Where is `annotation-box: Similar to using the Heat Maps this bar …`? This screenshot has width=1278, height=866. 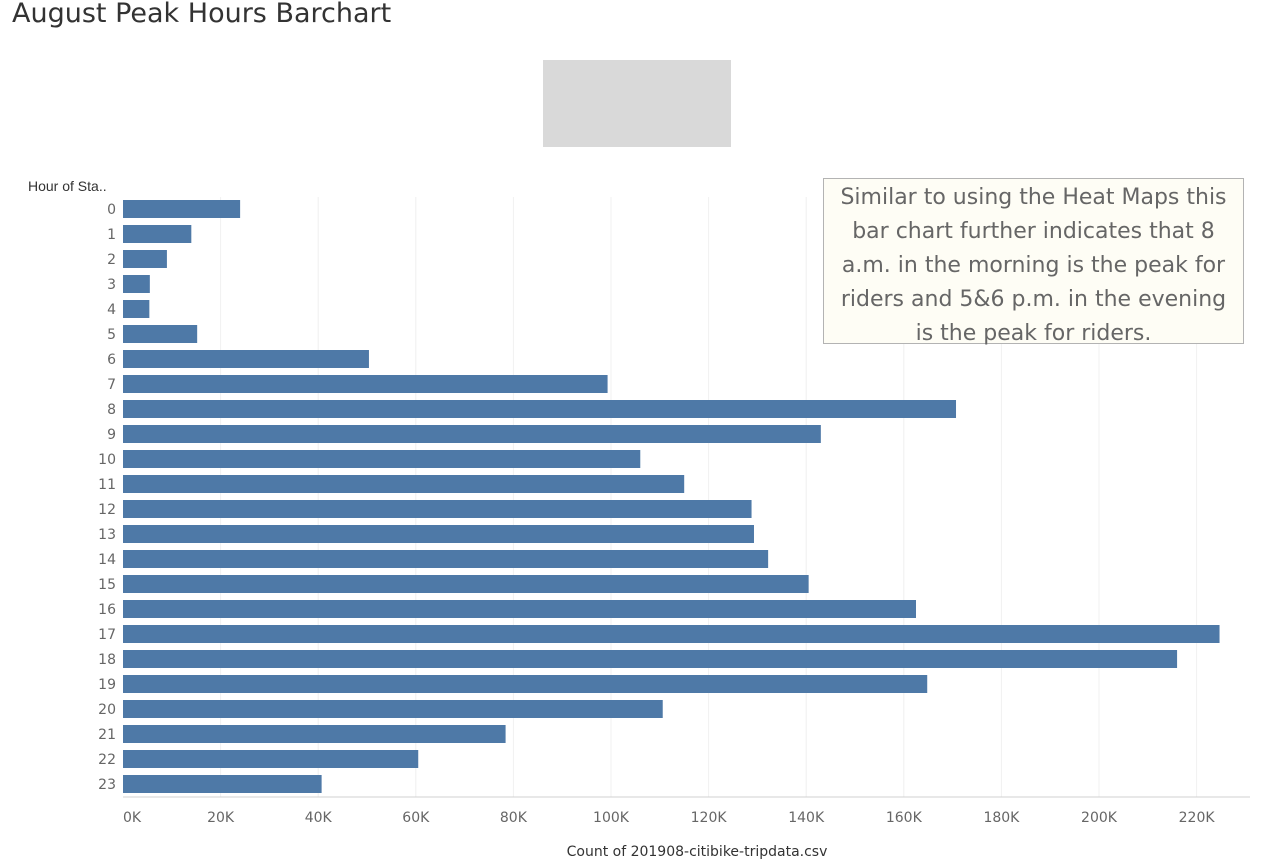 annotation-box: Similar to using the Heat Maps this bar … is located at coordinates (1033, 262).